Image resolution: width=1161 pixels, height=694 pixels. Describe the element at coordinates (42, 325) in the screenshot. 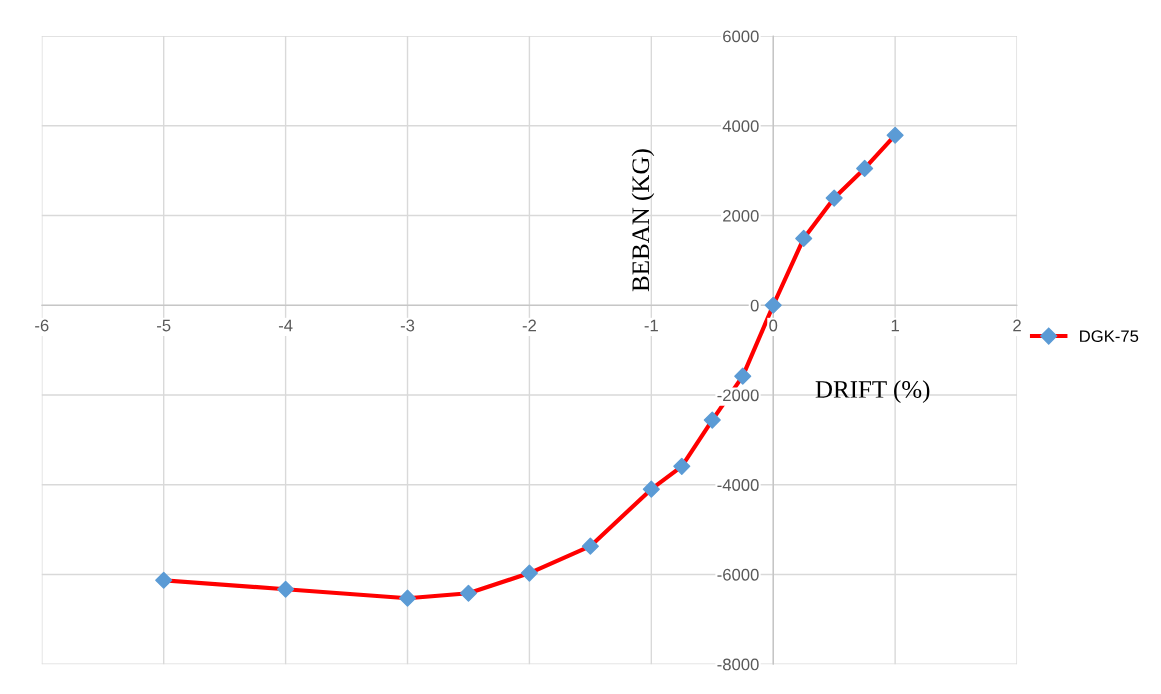

I see `x-tick-label: -6` at that location.